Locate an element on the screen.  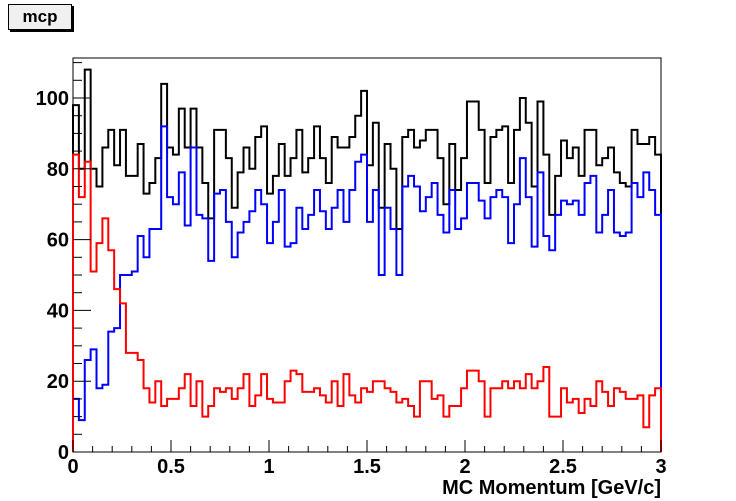
x-tick-label: 1.5 is located at coordinates (367, 467).